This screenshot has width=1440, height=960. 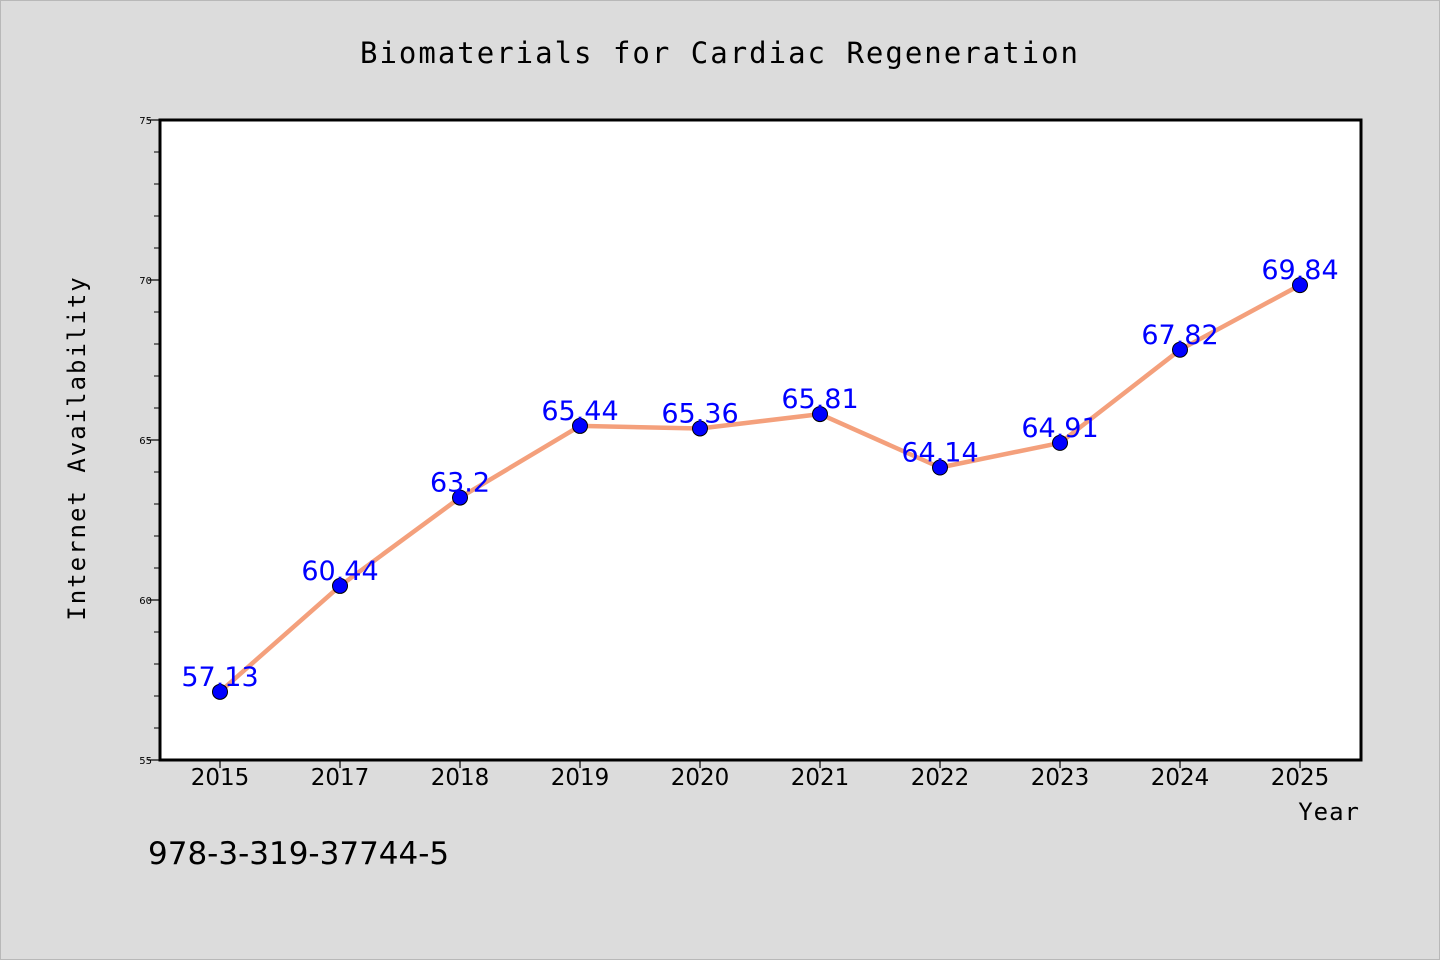 What do you see at coordinates (760, 775) in the screenshot?
I see `x-axis-ticks: 2015 2017 2018 2019 2020 2021 2022 2023 2024 2025` at bounding box center [760, 775].